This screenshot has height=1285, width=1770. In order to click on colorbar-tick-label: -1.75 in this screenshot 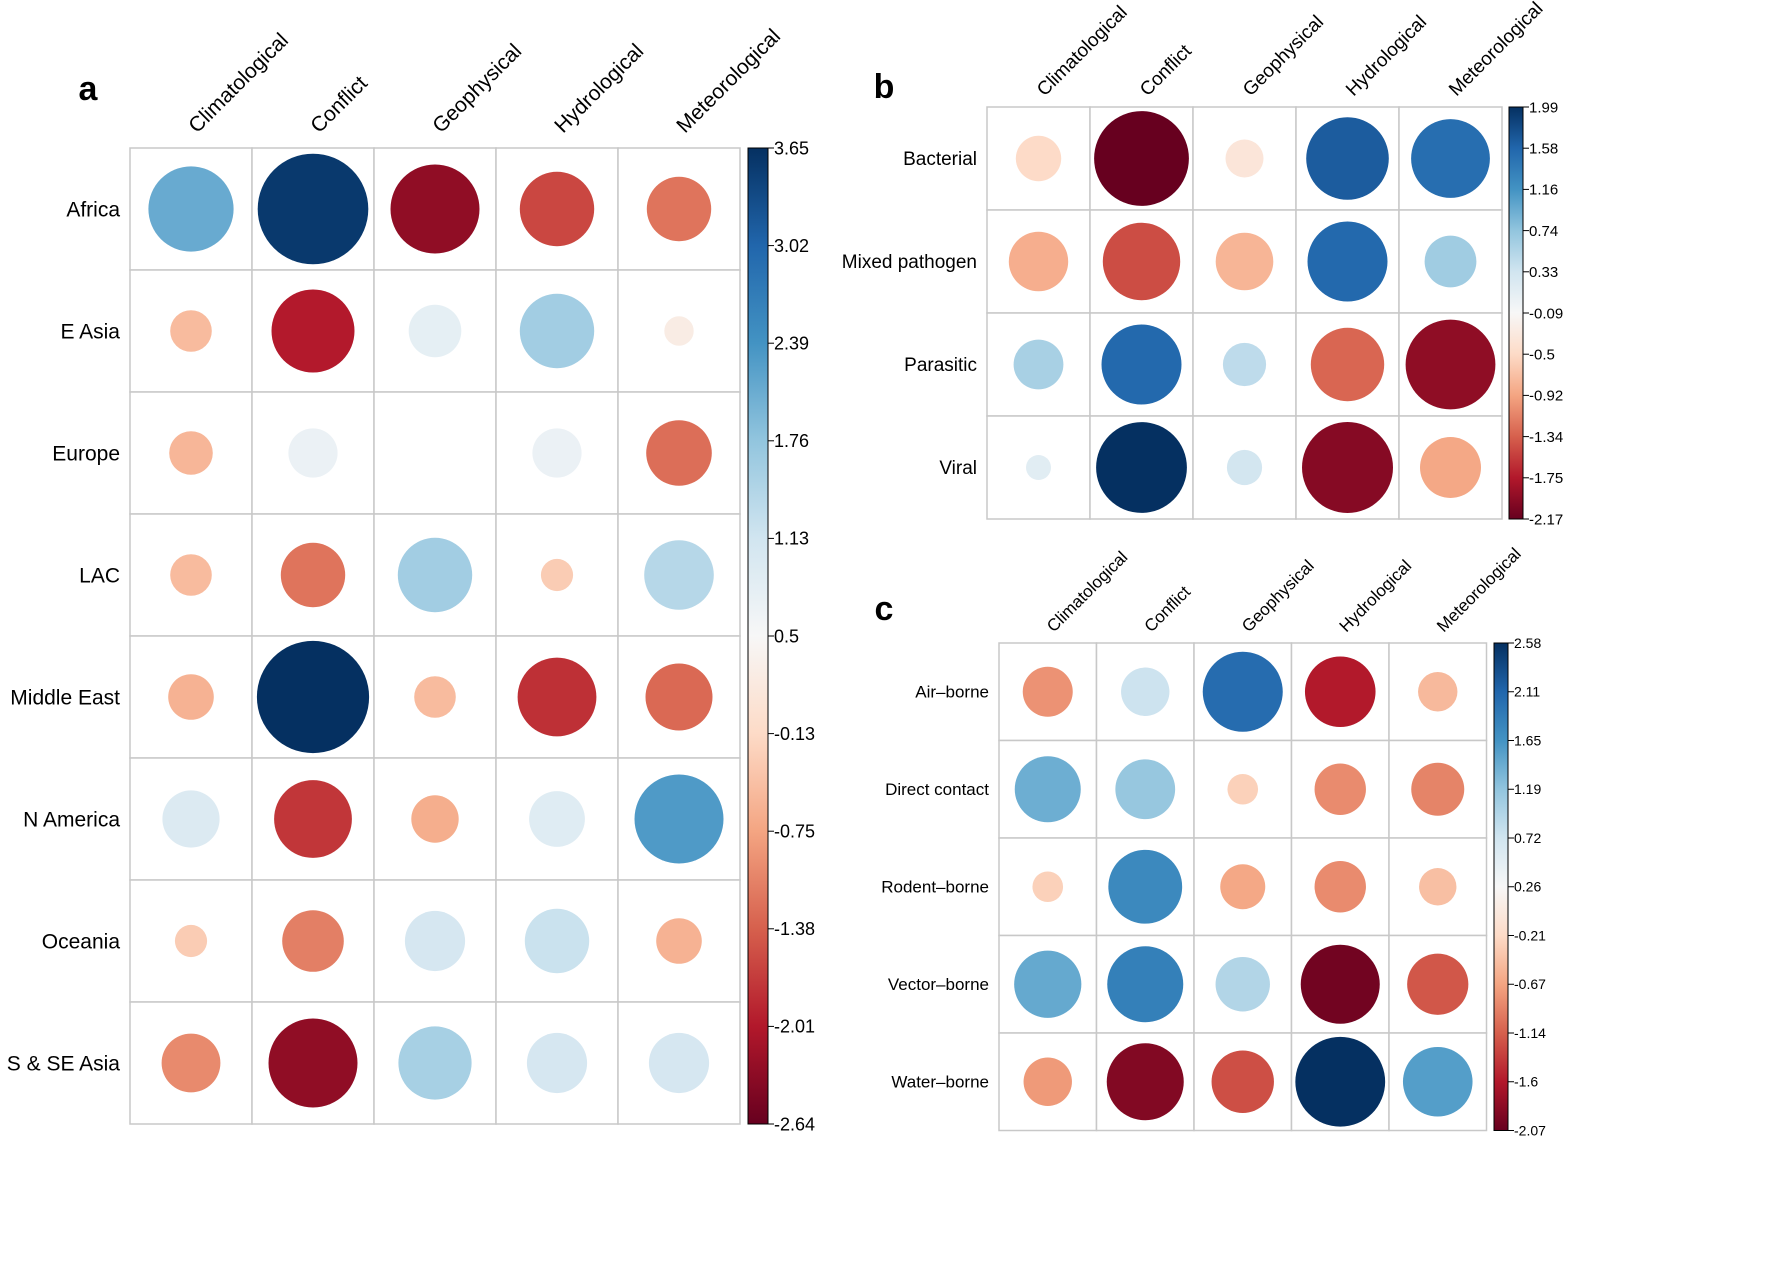, I will do `click(1546, 478)`.